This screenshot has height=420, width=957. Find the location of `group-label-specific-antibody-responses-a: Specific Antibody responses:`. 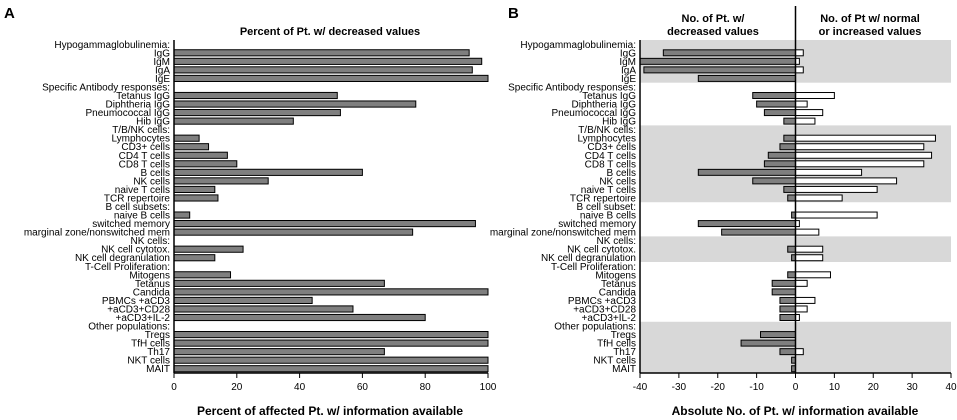

group-label-specific-antibody-responses-a: Specific Antibody responses: is located at coordinates (106, 87).